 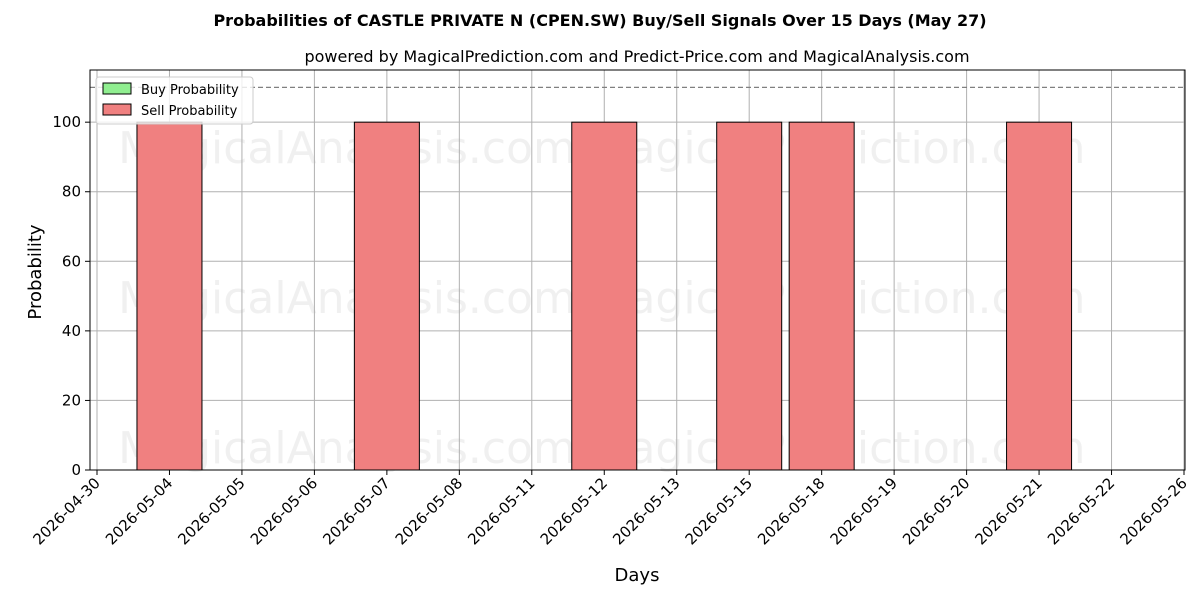 I want to click on x-tick-label: 2026-05-20, so click(x=936, y=511).